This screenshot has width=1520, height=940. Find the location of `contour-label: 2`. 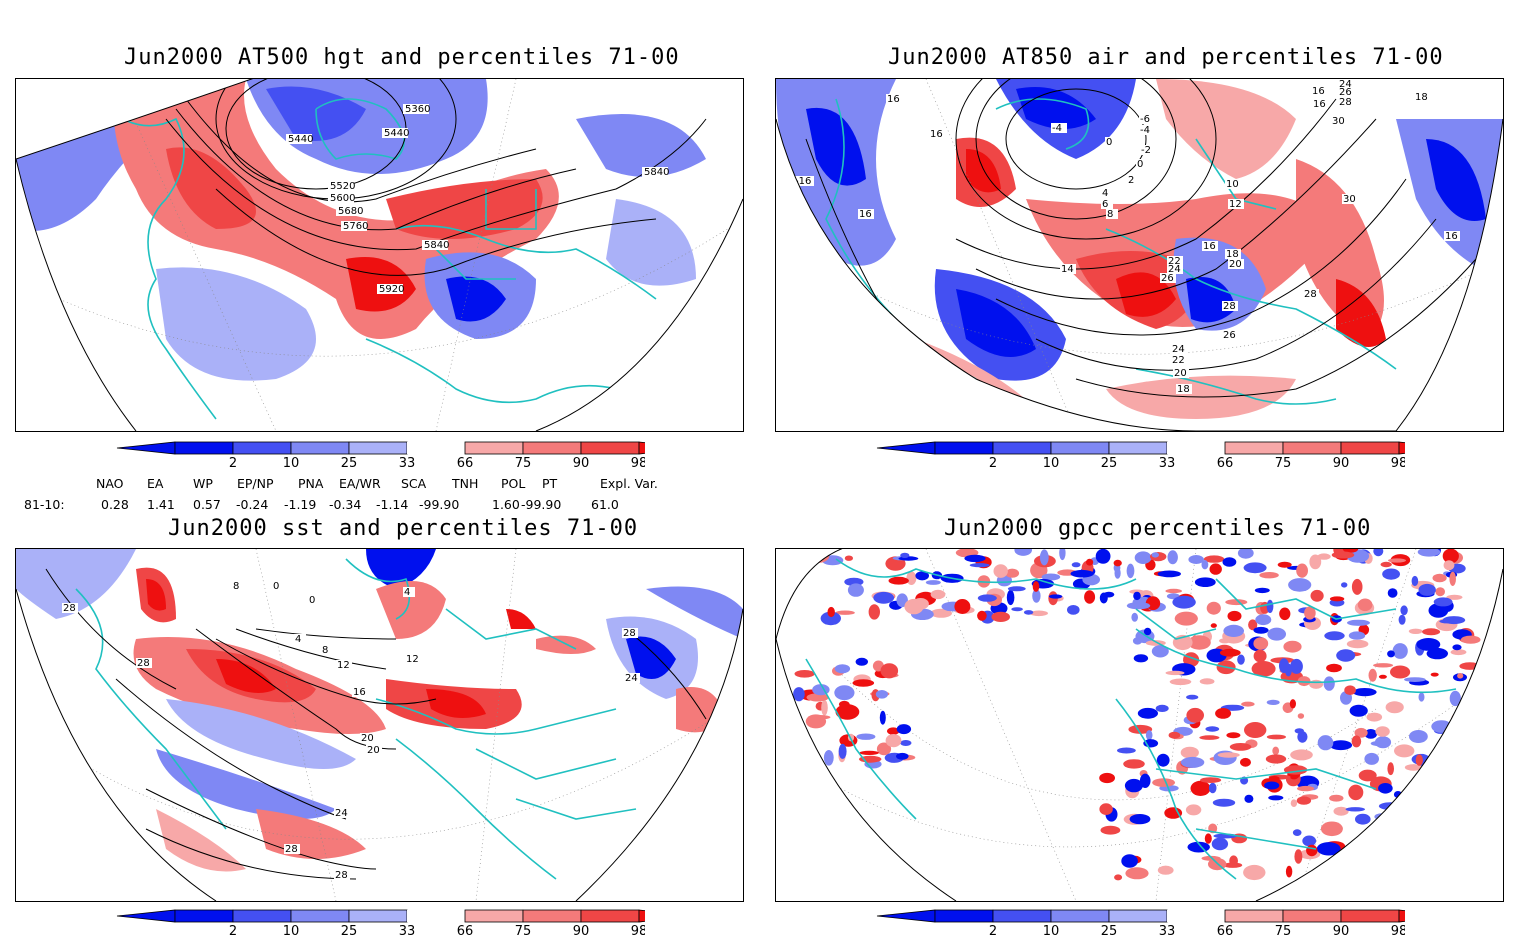

contour-label: 2 is located at coordinates (1133, 180).